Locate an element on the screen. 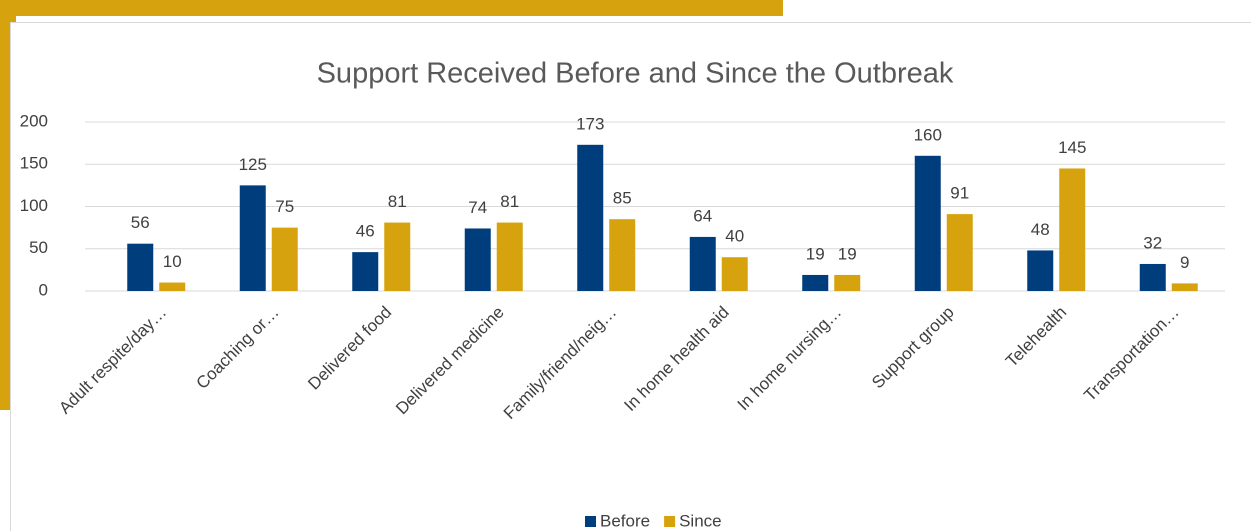 The height and width of the screenshot is (531, 1251). data-label: 125 is located at coordinates (253, 164).